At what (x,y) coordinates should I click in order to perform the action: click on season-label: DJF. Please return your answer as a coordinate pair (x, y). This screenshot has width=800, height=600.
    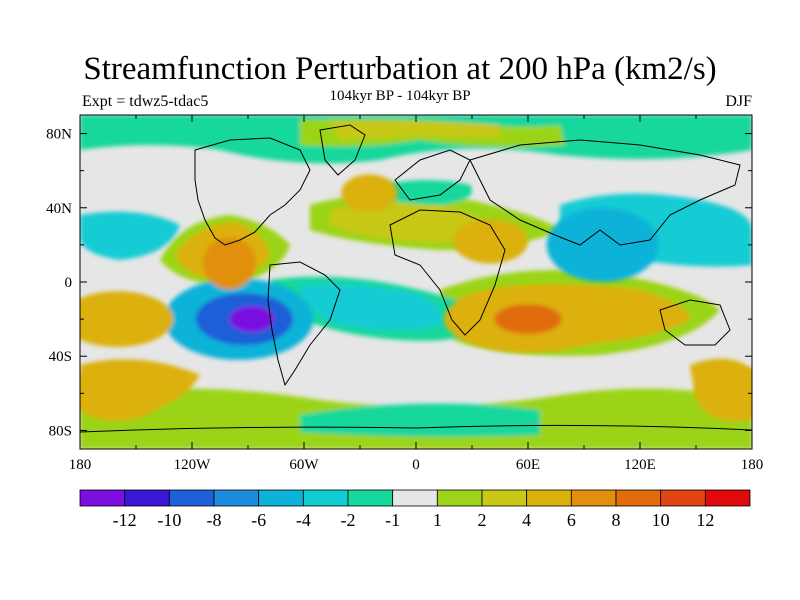
    Looking at the image, I should click on (738, 101).